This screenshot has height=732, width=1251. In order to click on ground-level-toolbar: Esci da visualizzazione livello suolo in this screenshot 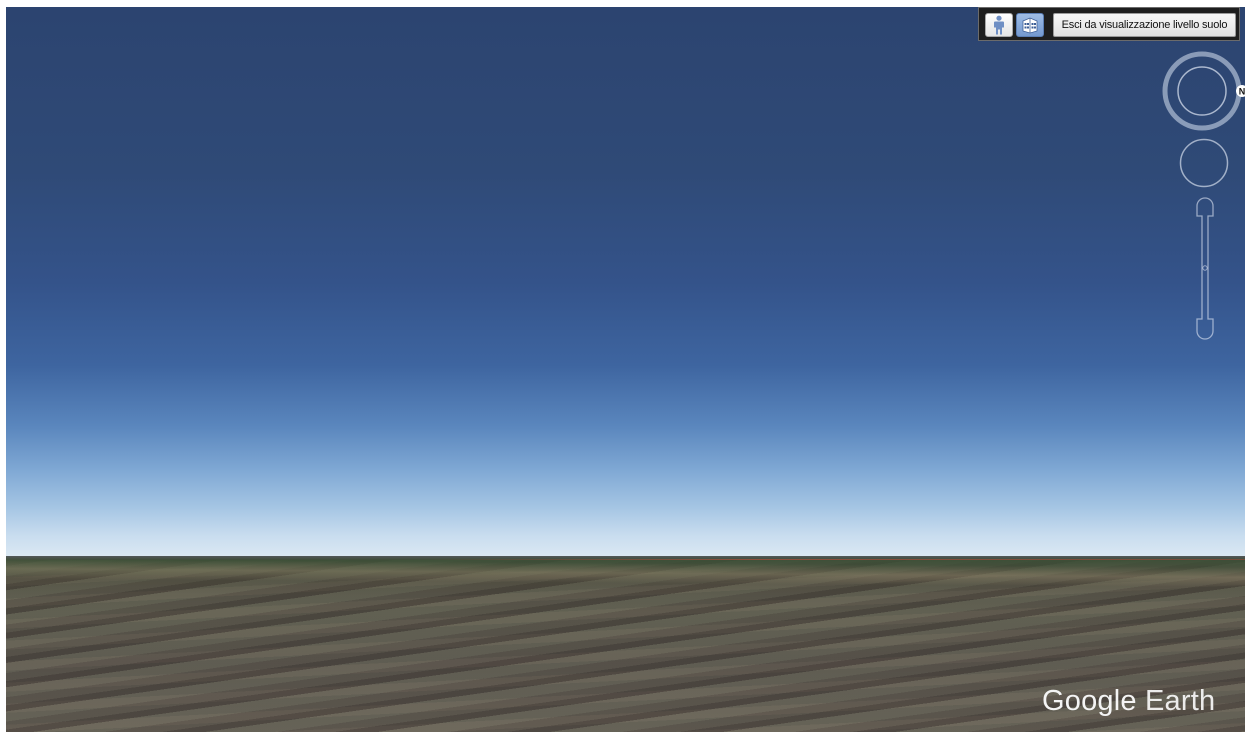, I will do `click(1109, 24)`.